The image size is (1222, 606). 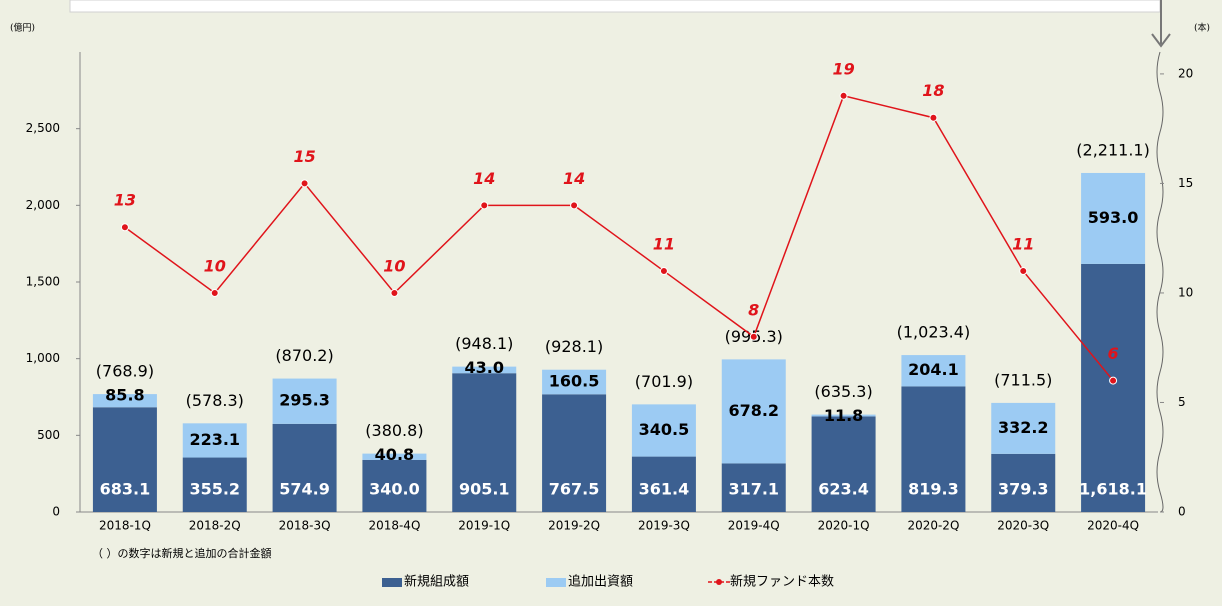 I want to click on line-label: 6, so click(x=1113, y=353).